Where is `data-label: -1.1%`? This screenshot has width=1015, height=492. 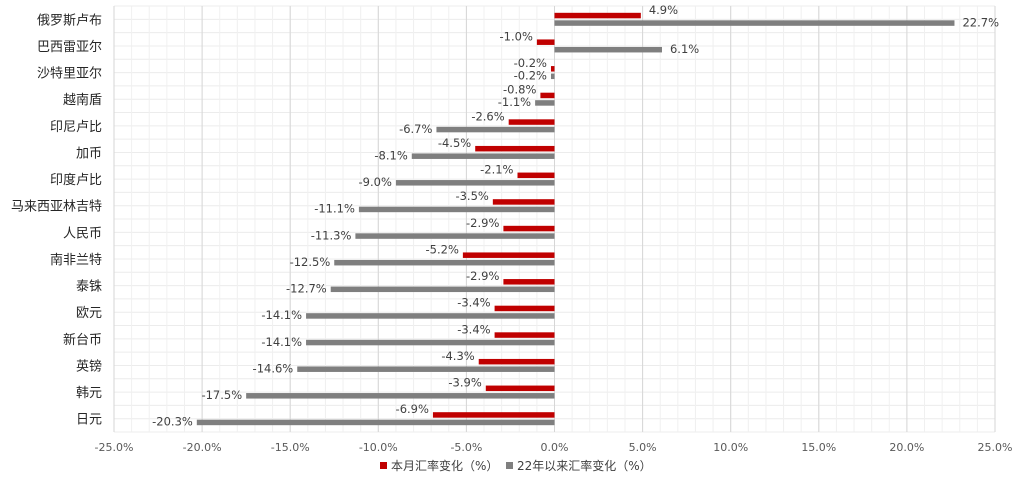 data-label: -1.1% is located at coordinates (514, 102).